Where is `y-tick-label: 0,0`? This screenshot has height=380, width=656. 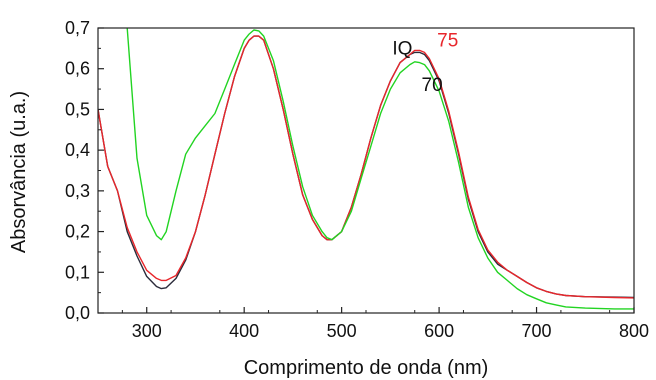
y-tick-label: 0,0 is located at coordinates (77, 313).